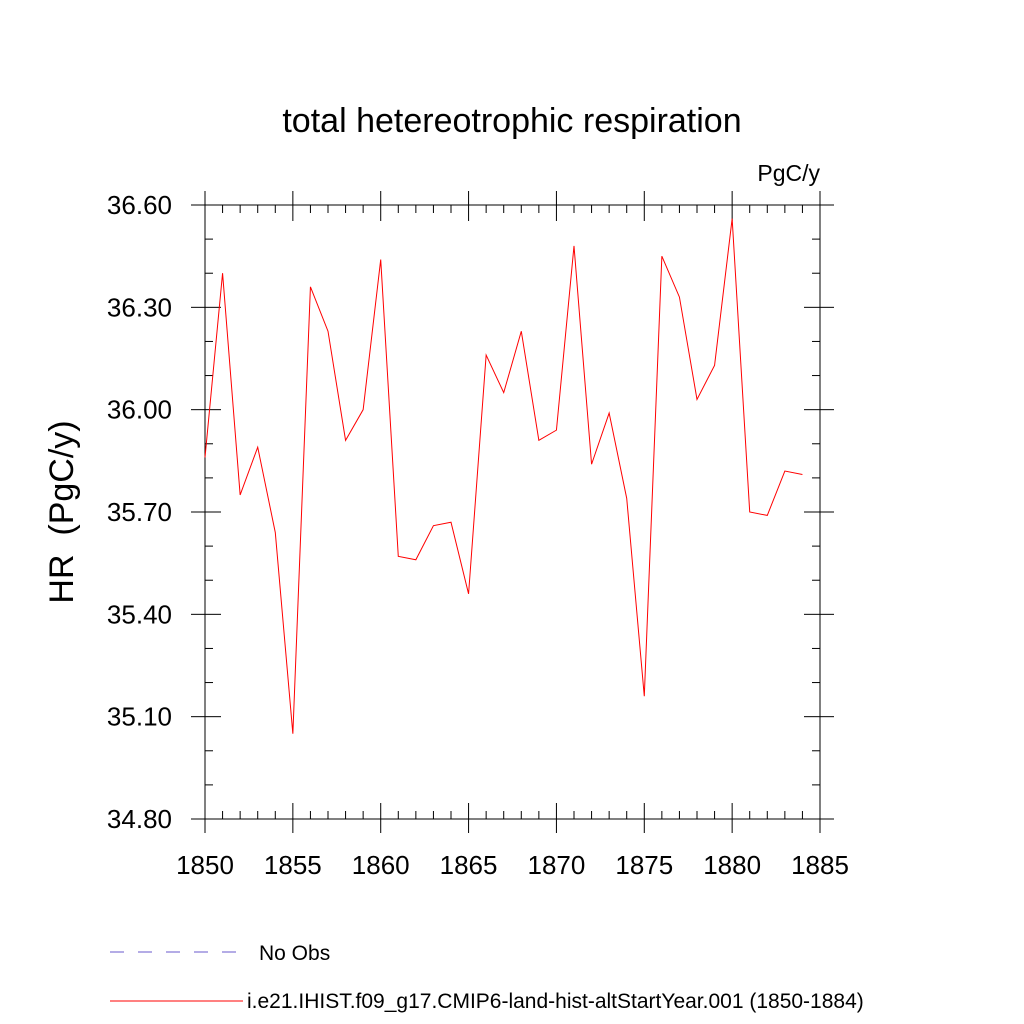  What do you see at coordinates (511, 121) in the screenshot?
I see `chart-title: total hetereotrophic respiration` at bounding box center [511, 121].